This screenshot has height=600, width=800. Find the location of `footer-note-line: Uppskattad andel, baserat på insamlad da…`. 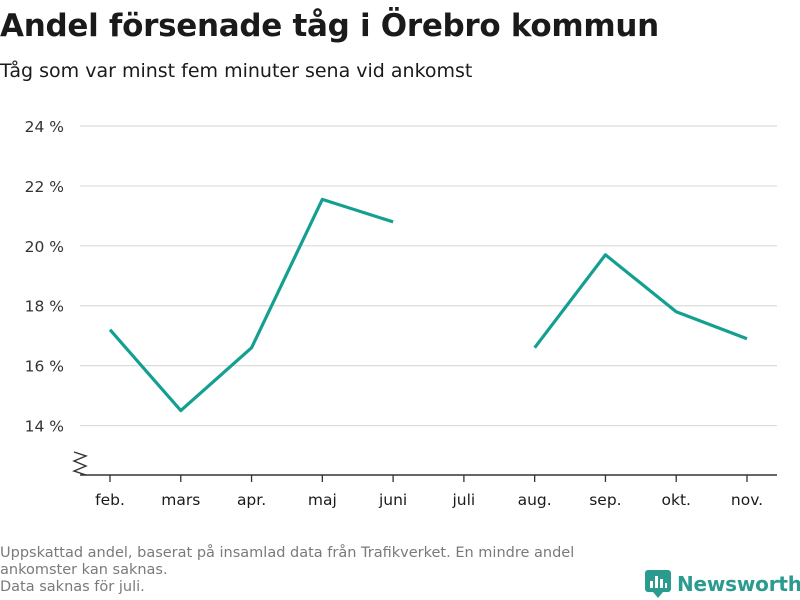

footer-note-line: Uppskattad andel, baserat på insamlad da… is located at coordinates (287, 561).